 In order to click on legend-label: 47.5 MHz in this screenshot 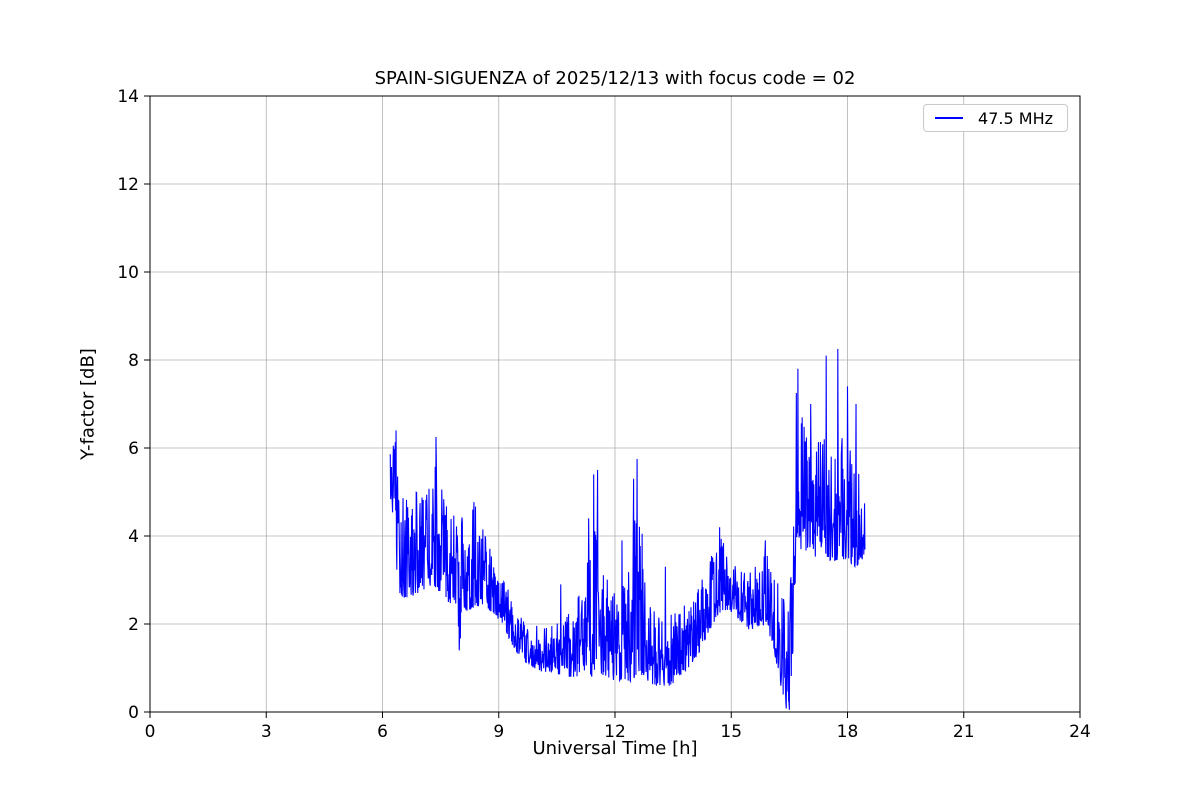, I will do `click(1015, 118)`.